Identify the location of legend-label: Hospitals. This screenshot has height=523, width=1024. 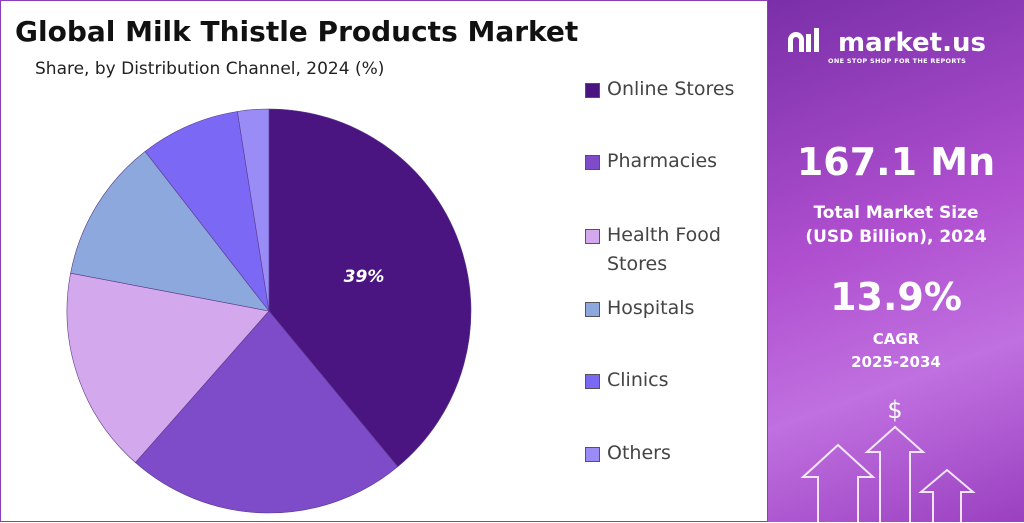
(651, 308).